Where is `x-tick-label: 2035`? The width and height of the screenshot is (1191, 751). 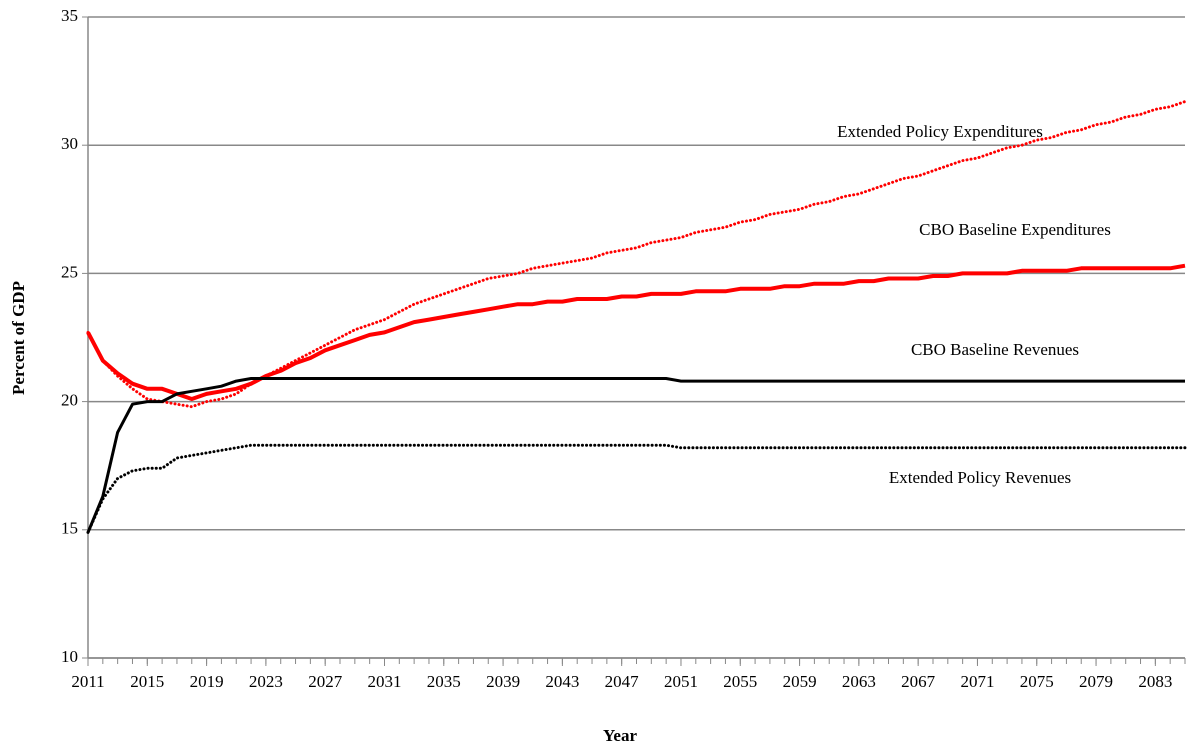
x-tick-label: 2035 is located at coordinates (444, 681).